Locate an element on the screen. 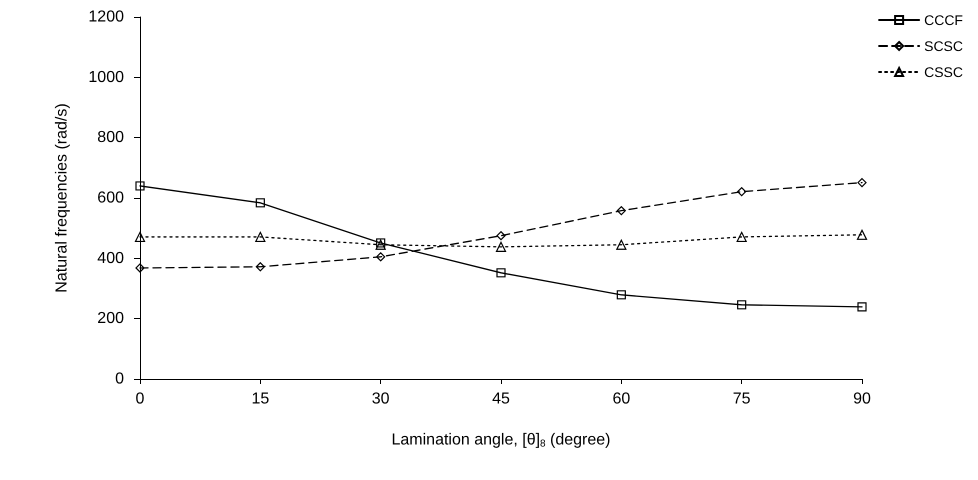  y-tick-label: 800 is located at coordinates (110, 137).